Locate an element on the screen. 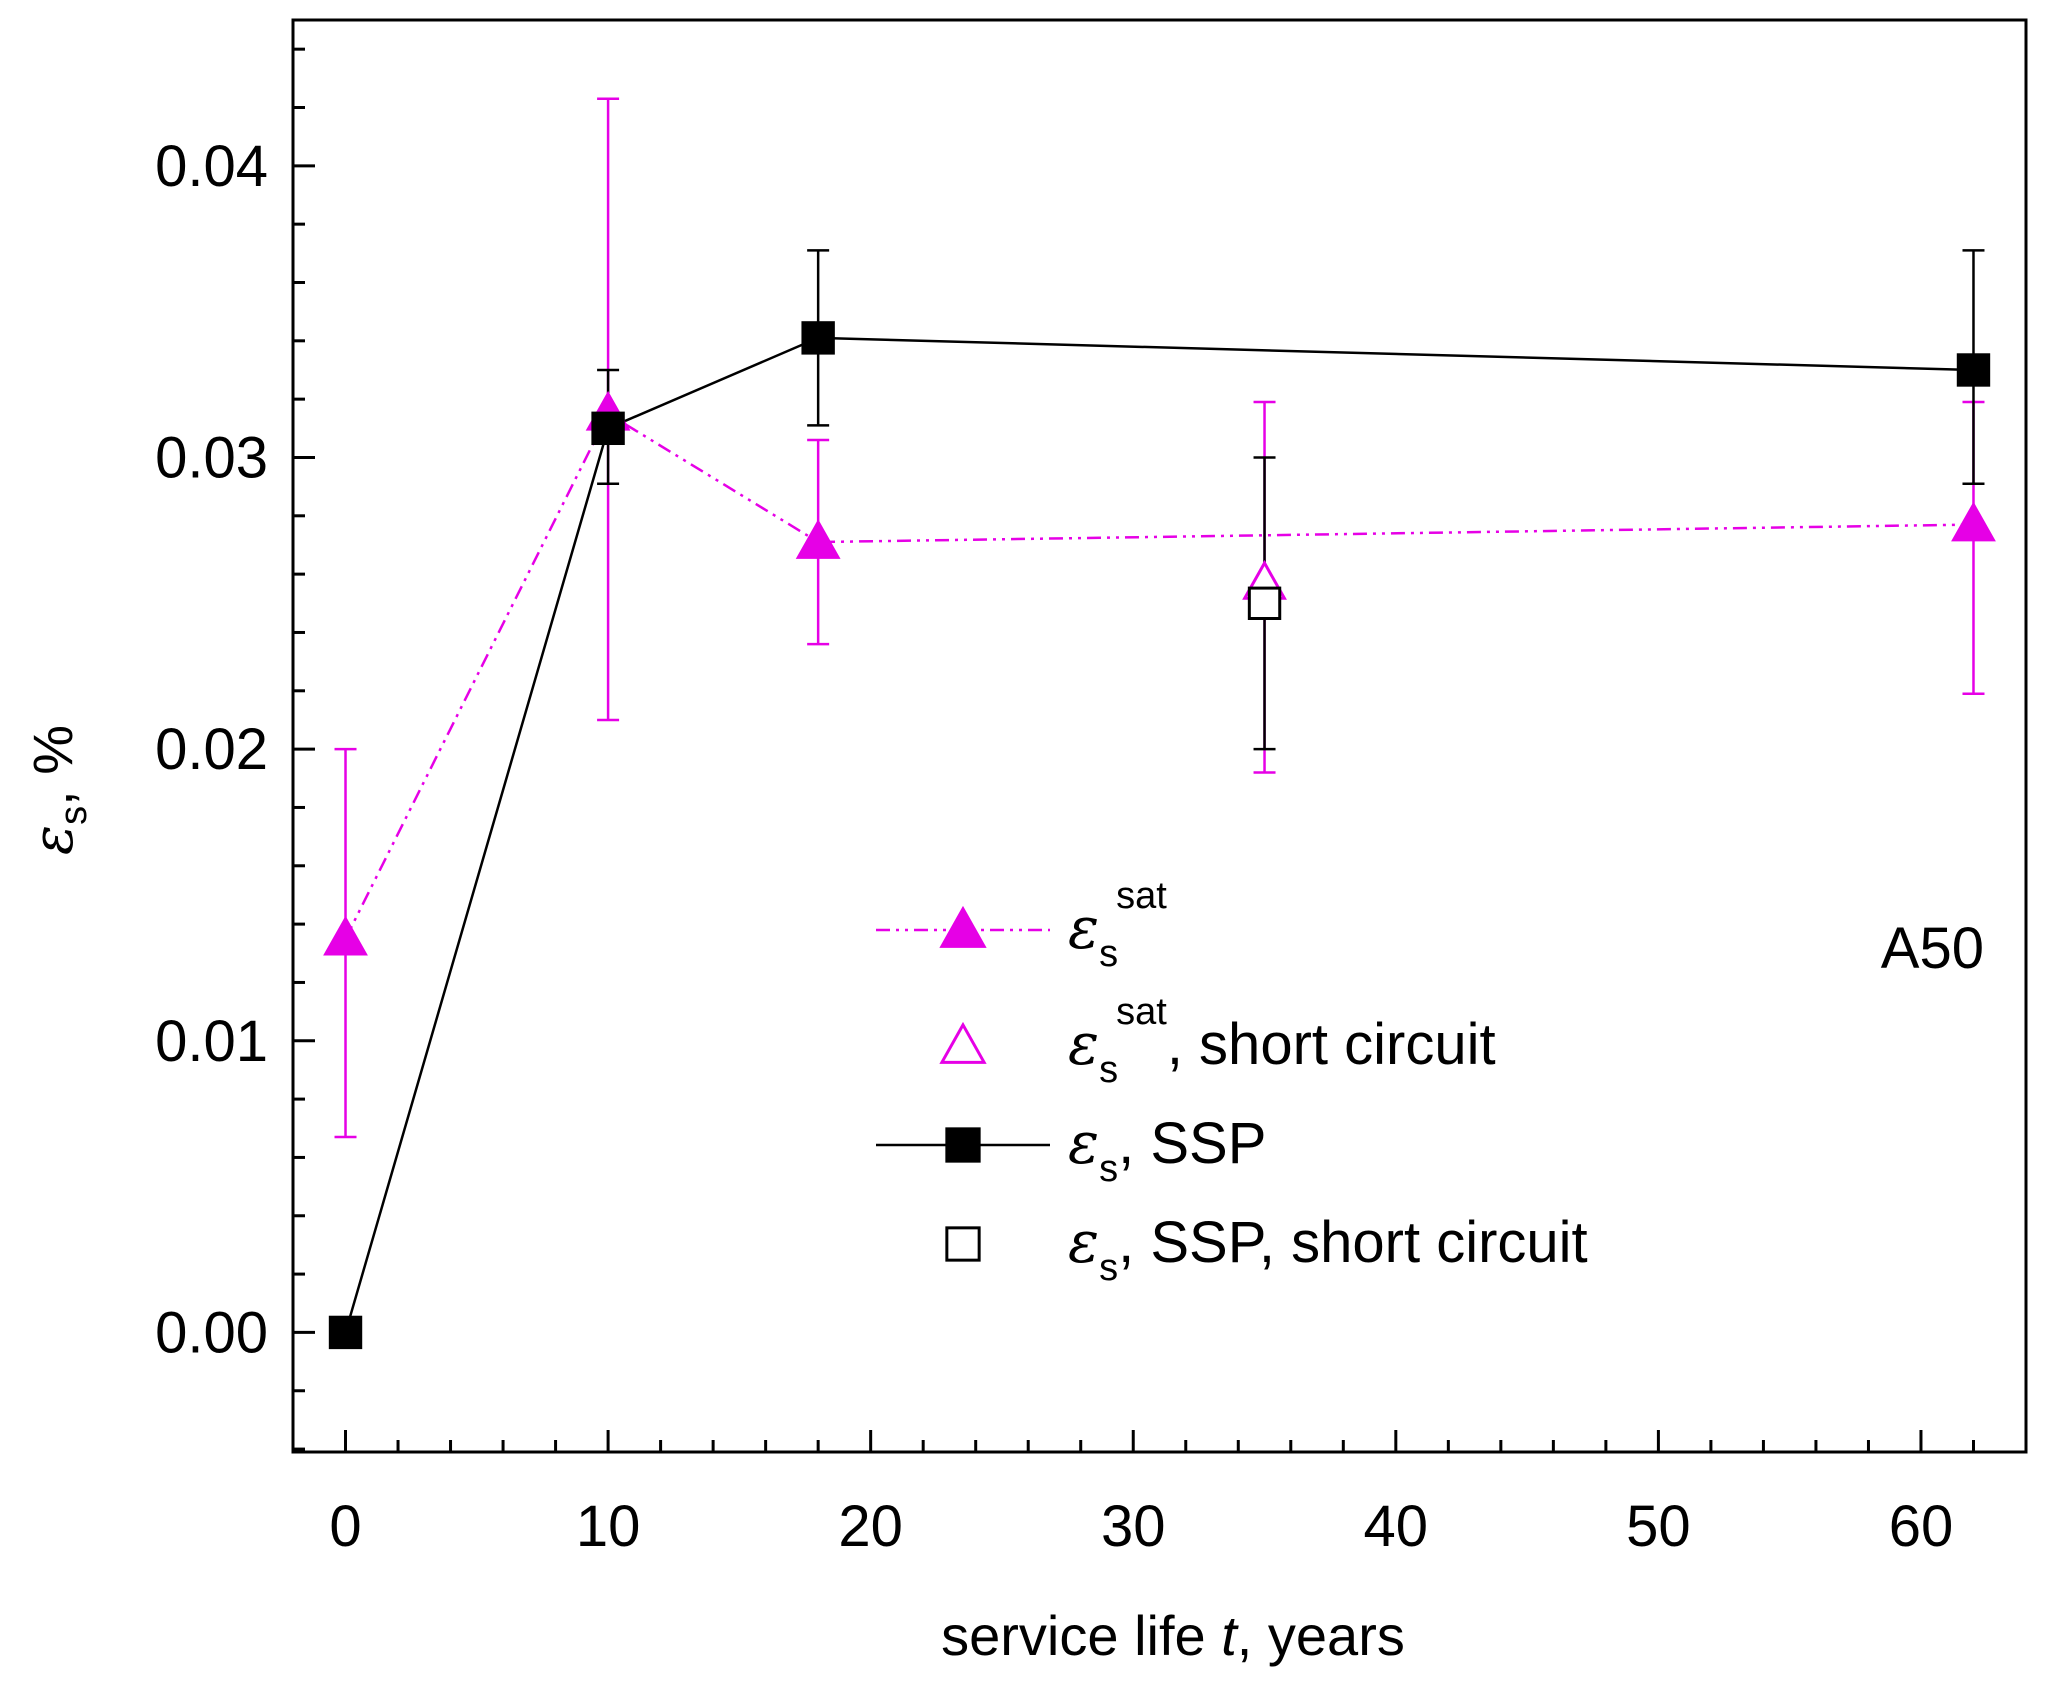 This screenshot has height=1691, width=2056. y-tick-label: 0.02 is located at coordinates (211, 749).